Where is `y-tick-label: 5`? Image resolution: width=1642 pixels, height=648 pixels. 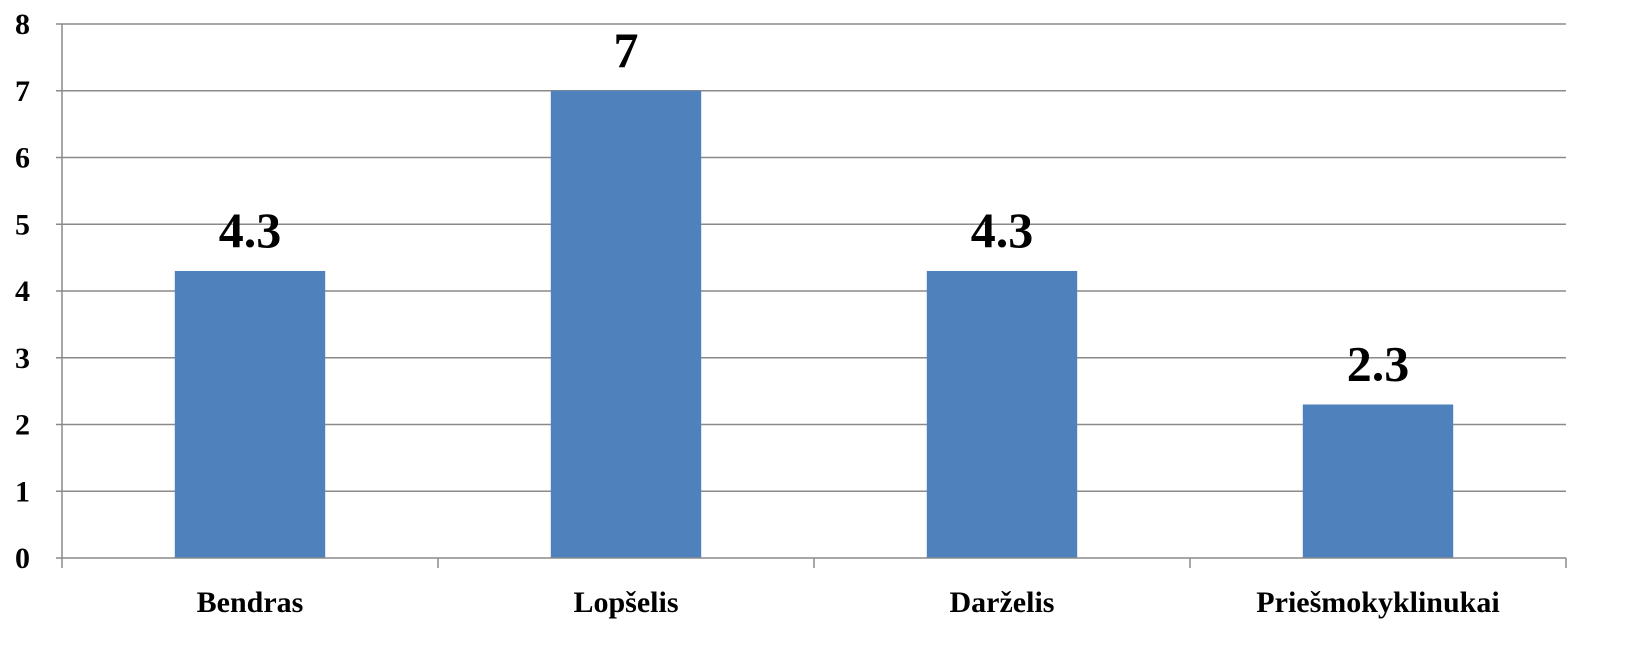
y-tick-label: 5 is located at coordinates (22, 224).